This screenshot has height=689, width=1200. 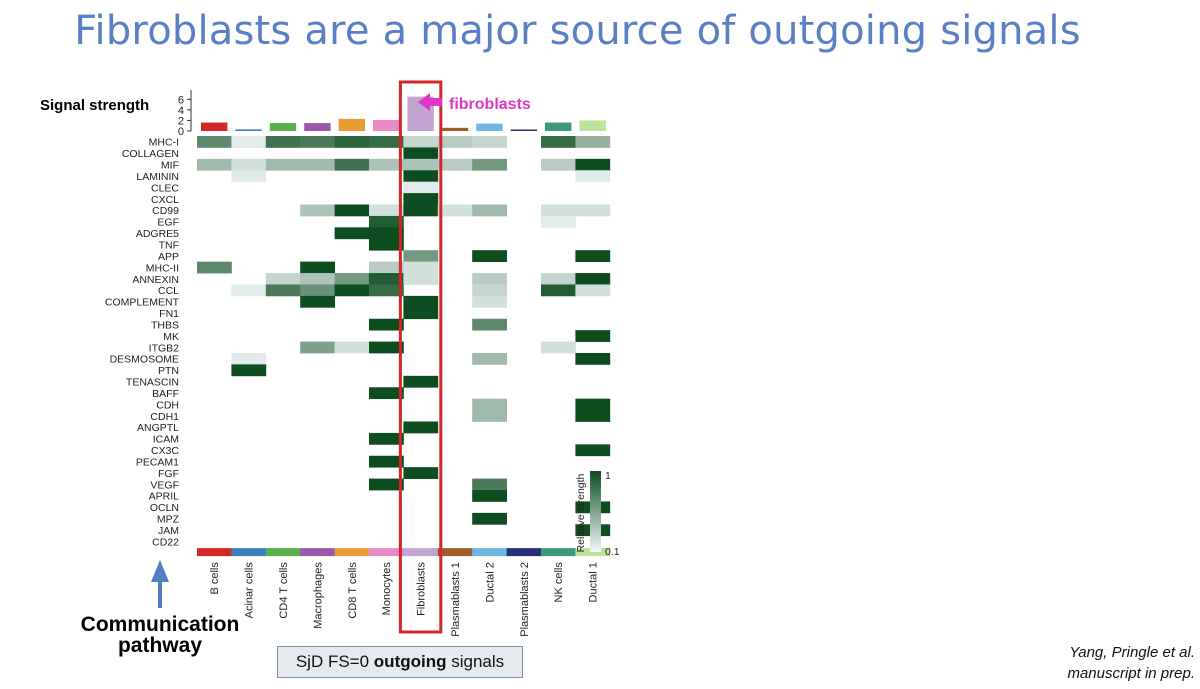 What do you see at coordinates (352, 552) in the screenshot?
I see `color-strip-cd8-t-cells` at bounding box center [352, 552].